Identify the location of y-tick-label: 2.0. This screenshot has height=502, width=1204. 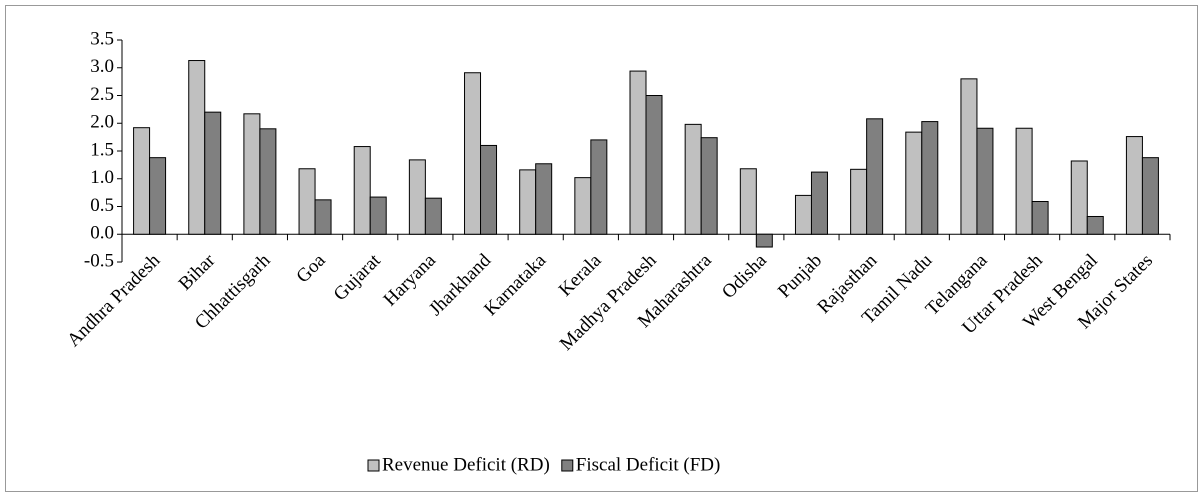
(102, 122).